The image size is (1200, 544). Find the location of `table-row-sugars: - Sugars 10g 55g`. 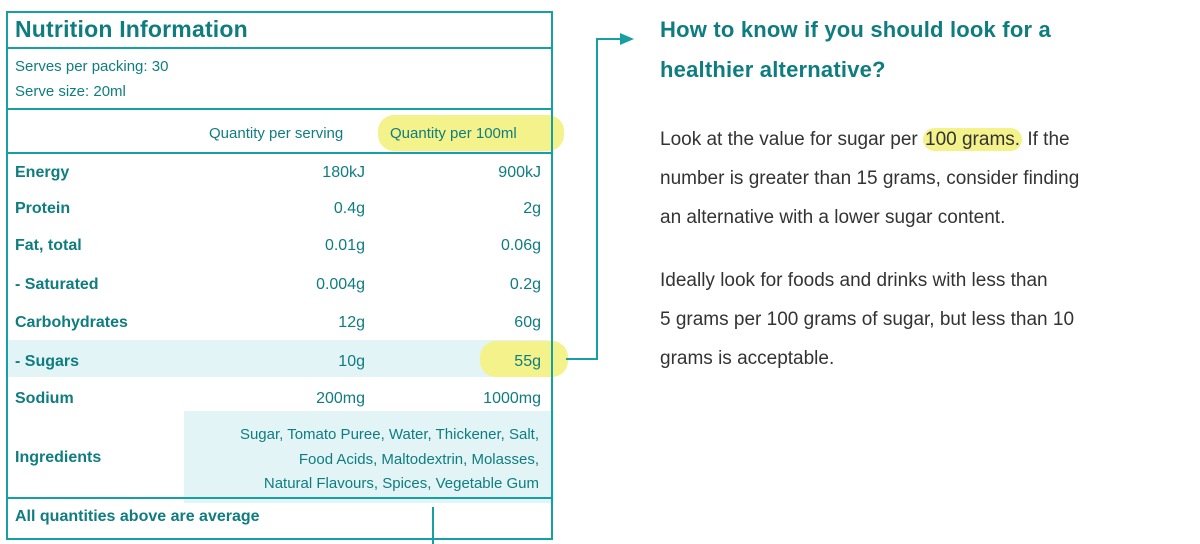

table-row-sugars: - Sugars 10g 55g is located at coordinates (278, 362).